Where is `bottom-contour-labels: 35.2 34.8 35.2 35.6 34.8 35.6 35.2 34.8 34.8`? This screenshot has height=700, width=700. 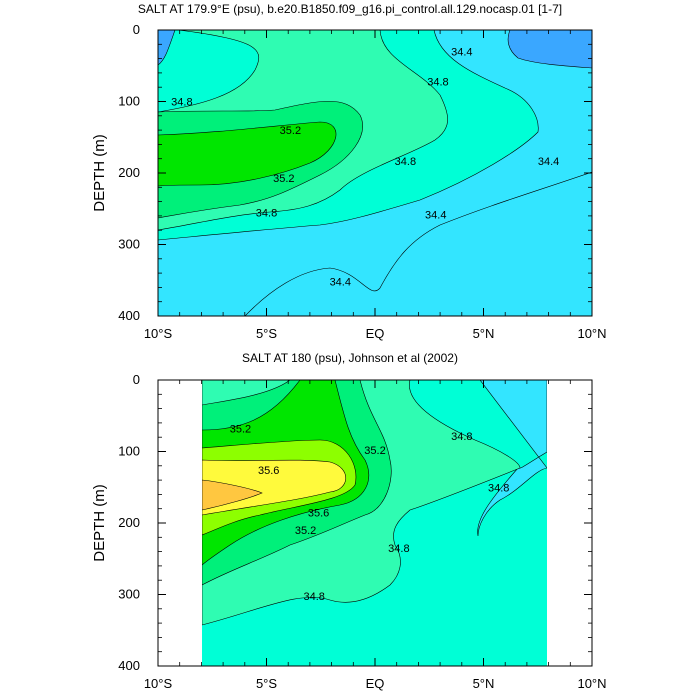 bottom-contour-labels: 35.2 34.8 35.2 35.6 34.8 35.6 35.2 34.8 34.8 is located at coordinates (370, 513).